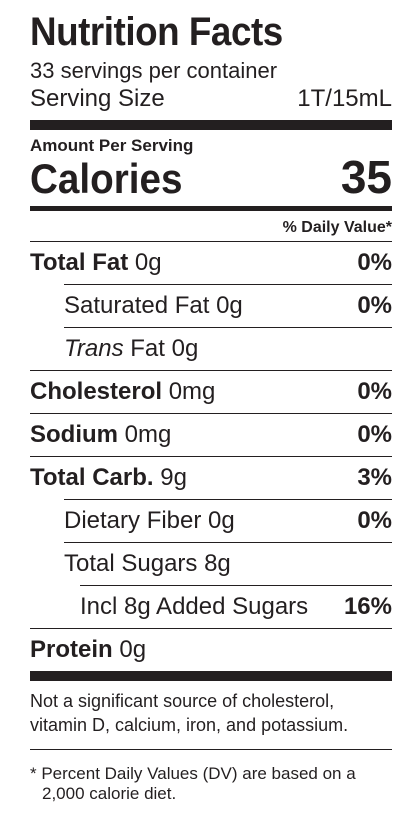 This screenshot has width=420, height=840. What do you see at coordinates (153, 305) in the screenshot?
I see `saturated-fat-name: Saturated Fat 0g` at bounding box center [153, 305].